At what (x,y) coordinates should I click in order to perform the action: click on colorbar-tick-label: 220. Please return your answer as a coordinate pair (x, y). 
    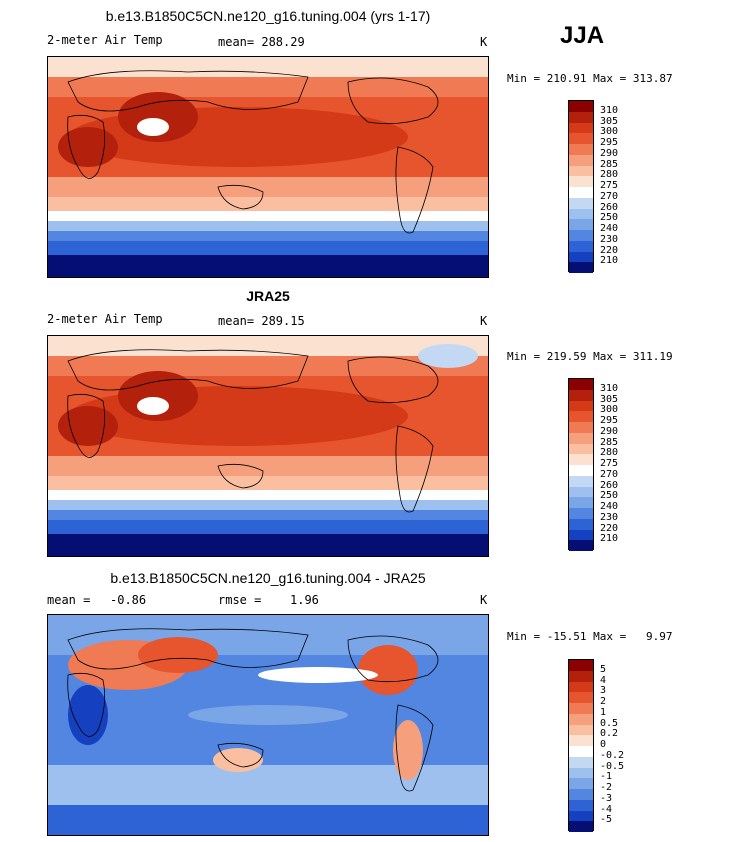
    Looking at the image, I should click on (609, 250).